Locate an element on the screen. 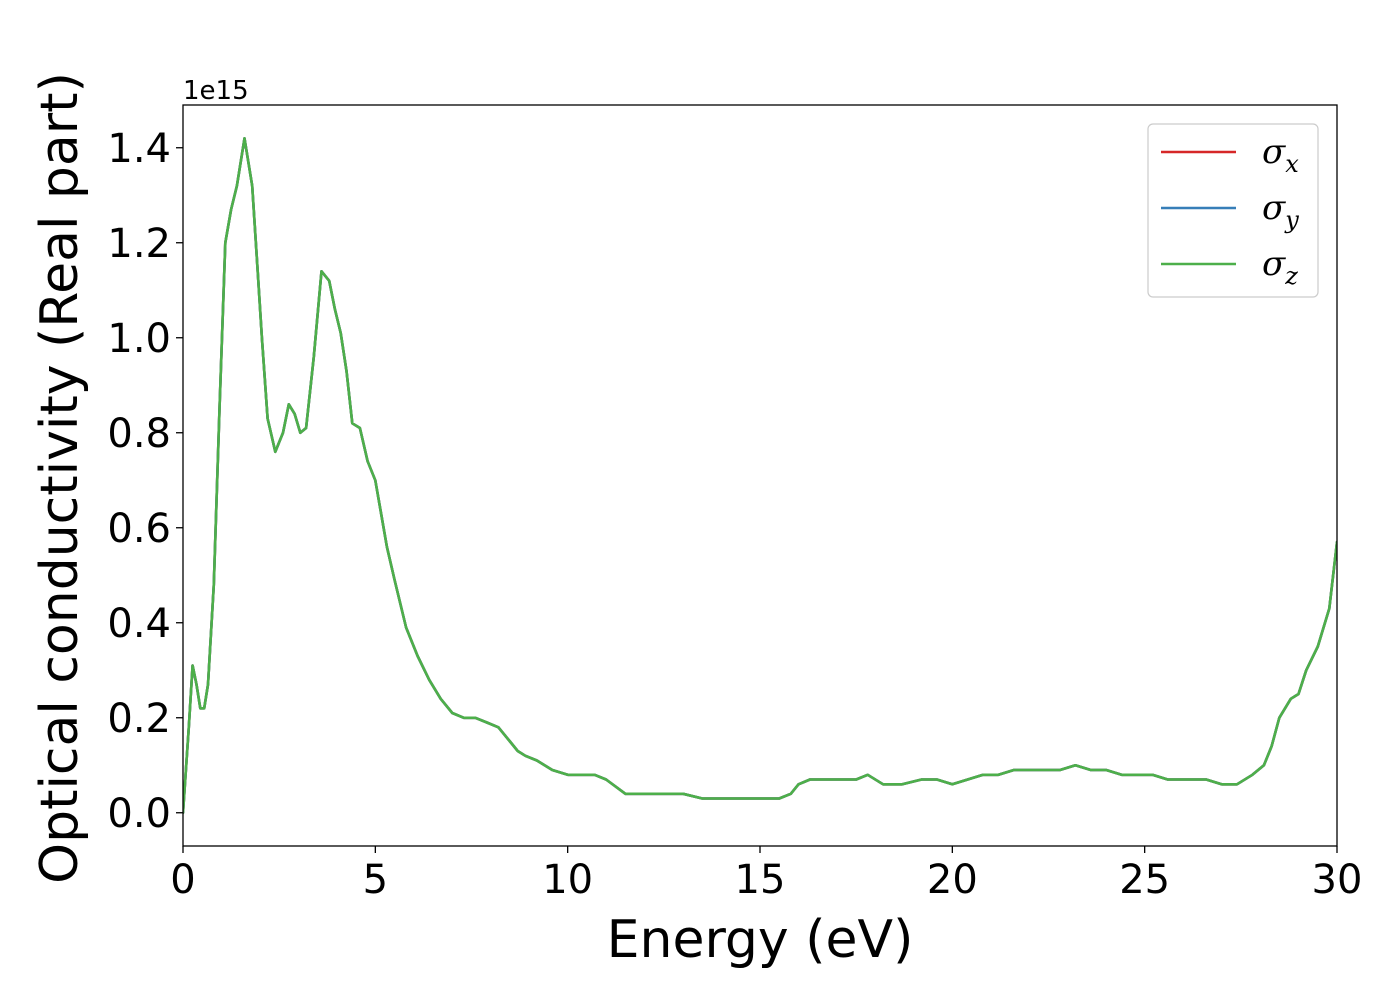 Image resolution: width=1400 pixels, height=1000 pixels. legend-item-x: σx is located at coordinates (1230, 155).